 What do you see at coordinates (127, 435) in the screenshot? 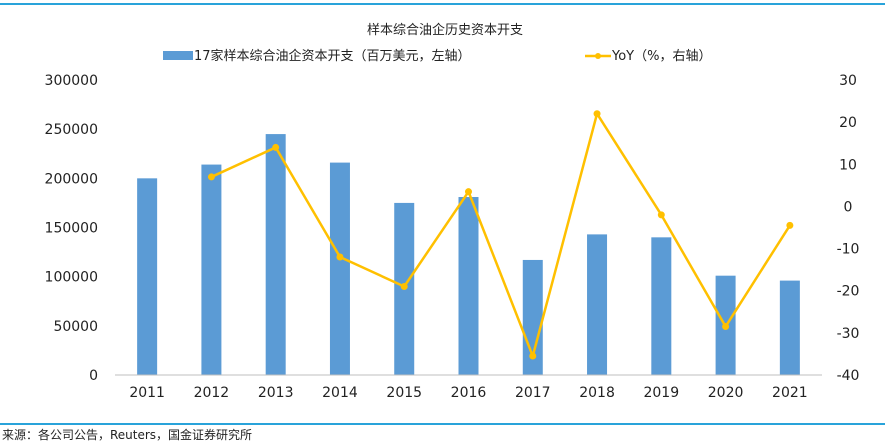
I see `source-note: 来源：各公司公告，Reuters，国金证券研究所` at bounding box center [127, 435].